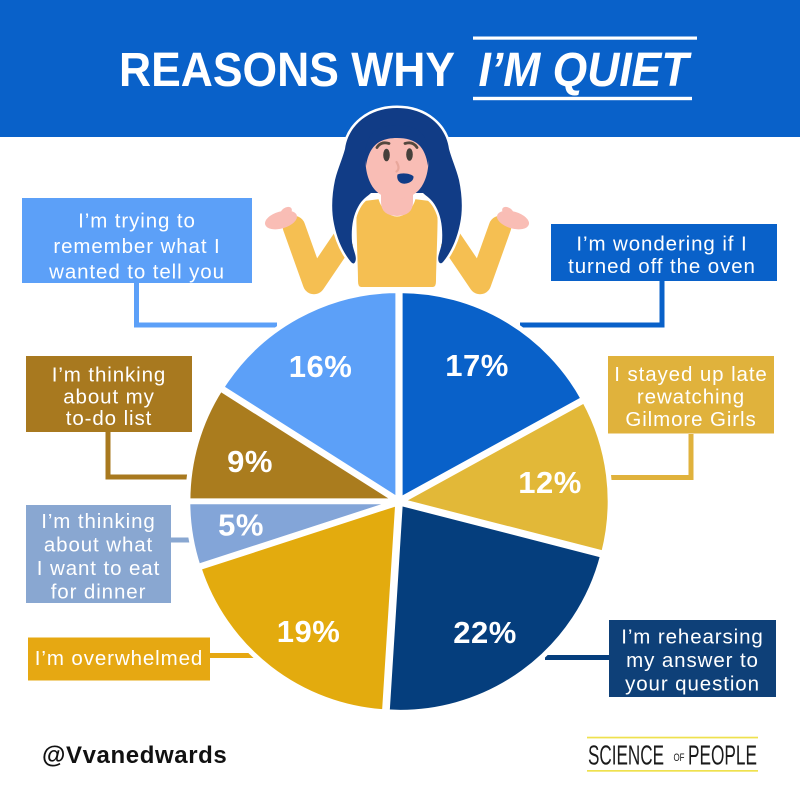 The height and width of the screenshot is (800, 800). Describe the element at coordinates (690, 419) in the screenshot. I see `svg-text: Gilmore Girls` at that location.